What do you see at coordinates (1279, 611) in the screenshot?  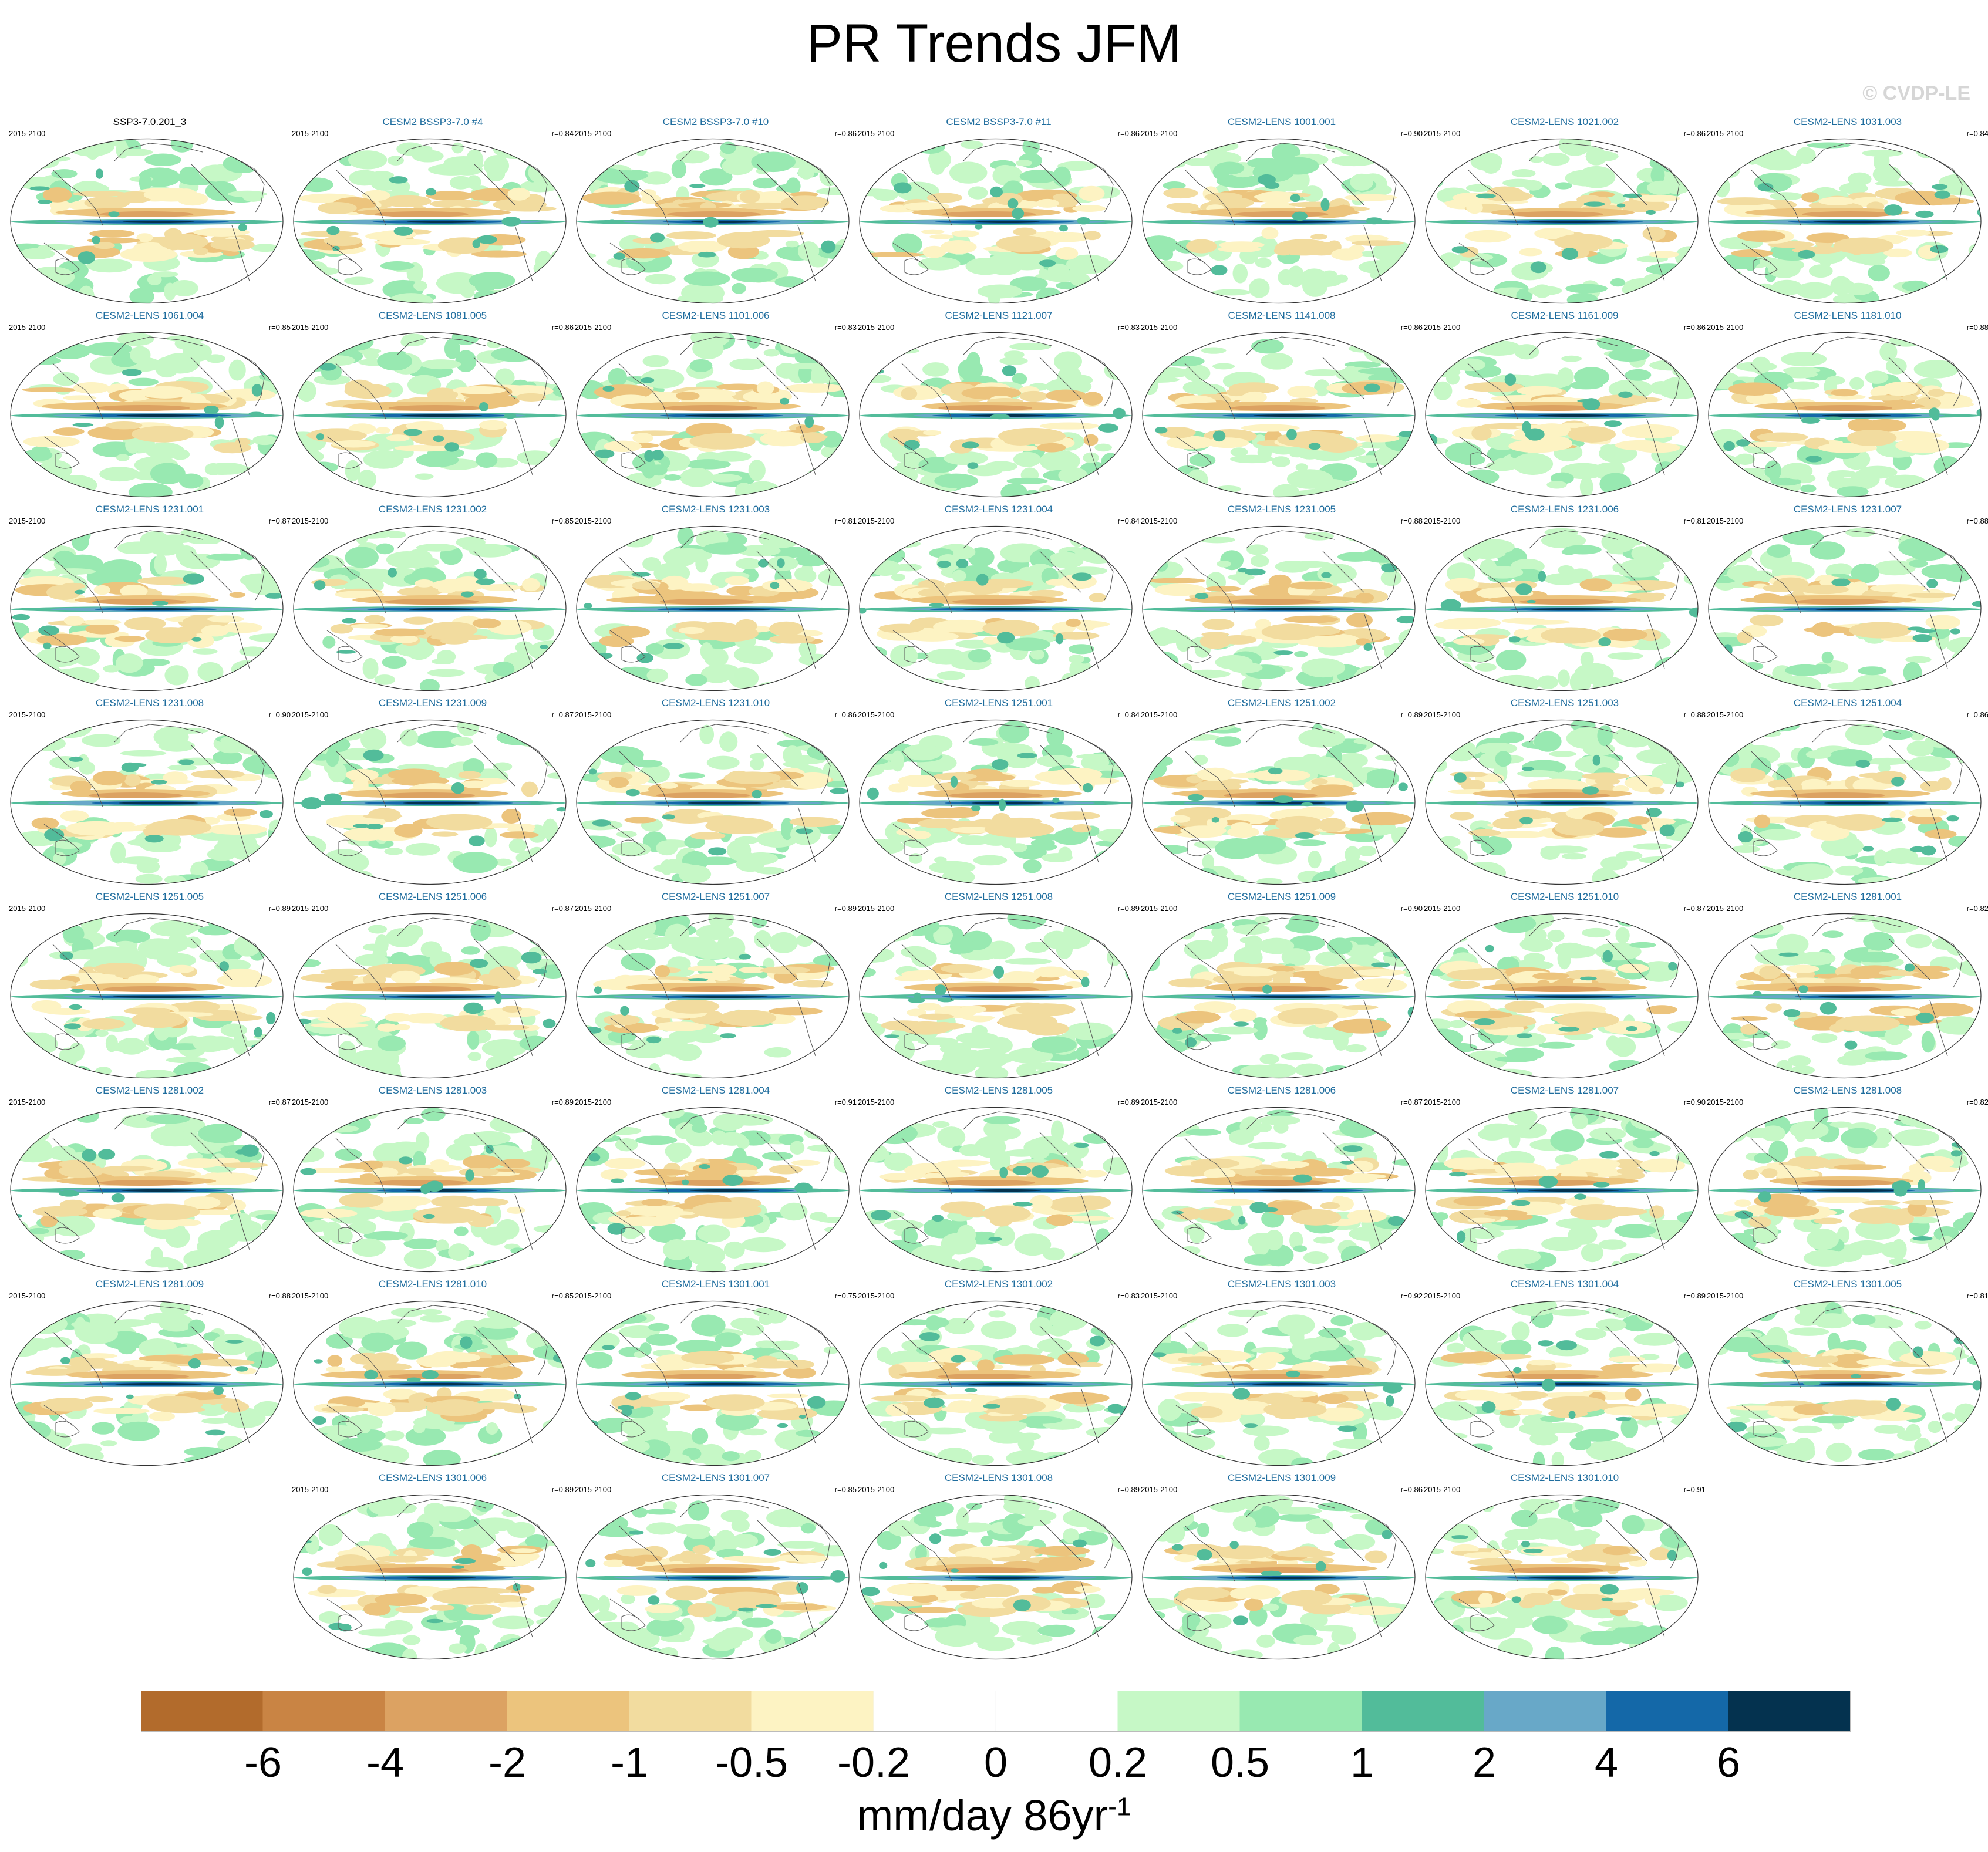 I see `trend-field` at bounding box center [1279, 611].